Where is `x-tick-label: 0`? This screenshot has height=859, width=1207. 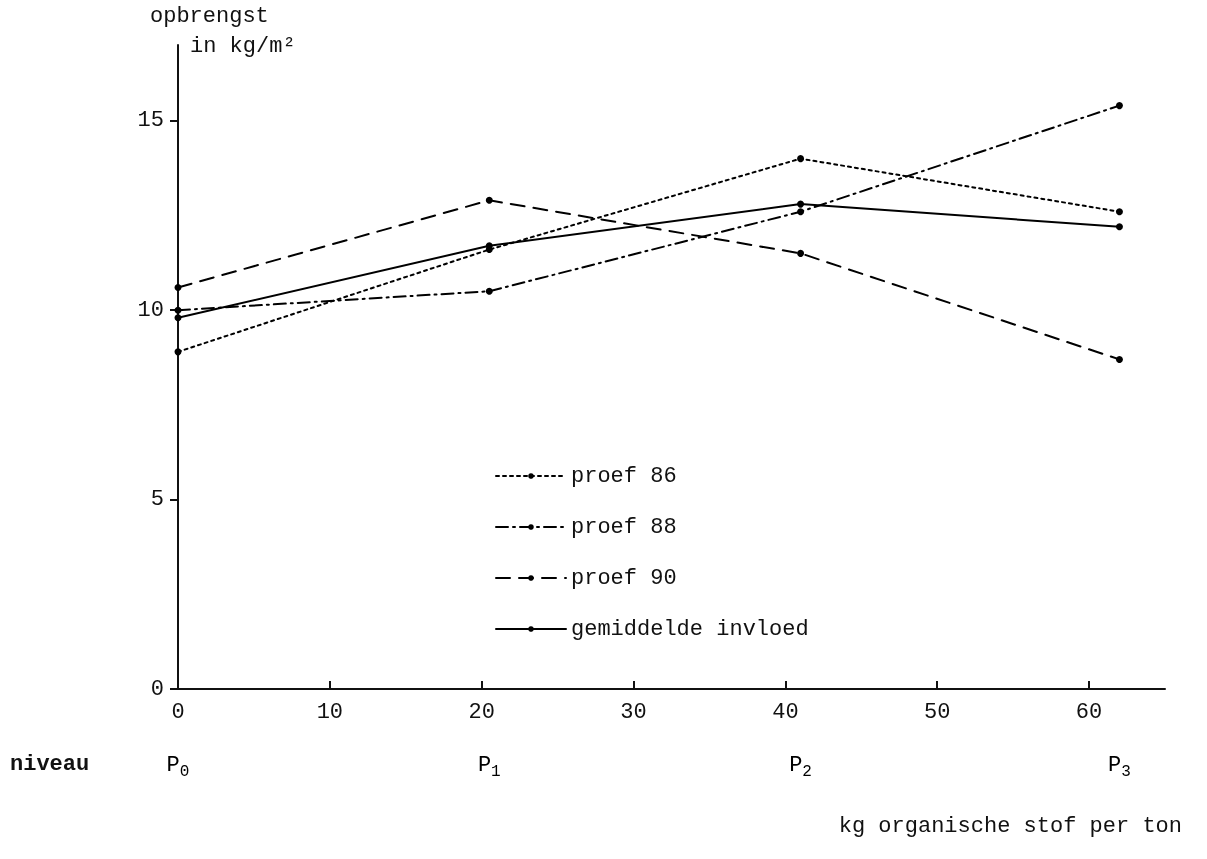 x-tick-label: 0 is located at coordinates (178, 712).